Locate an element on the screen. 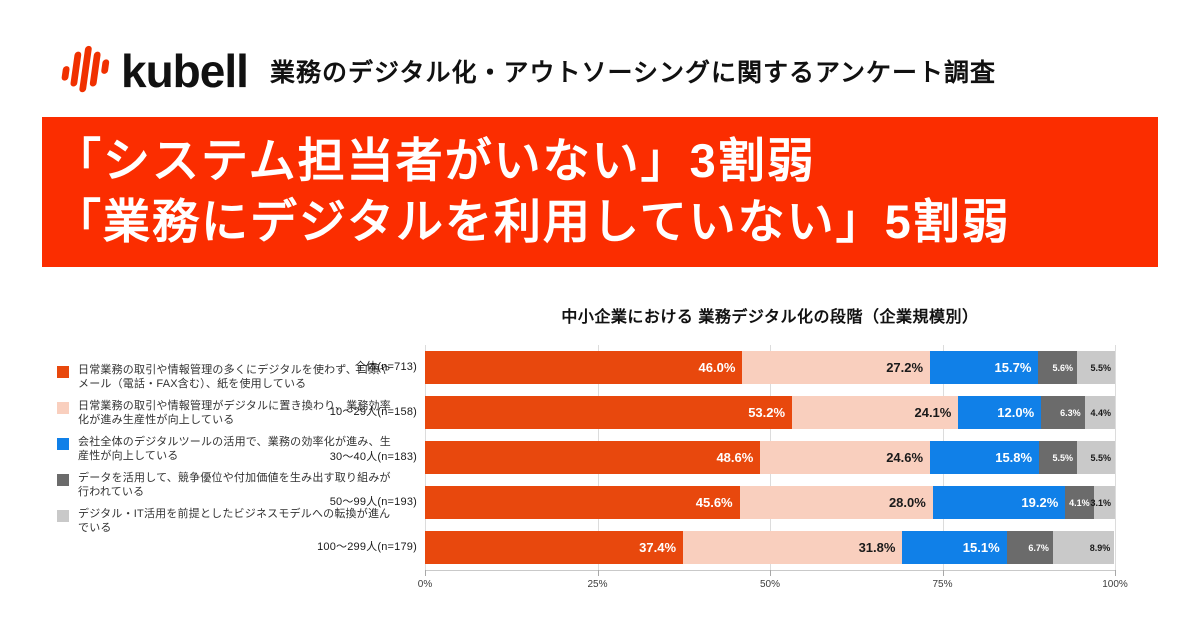  bar-segment: 28.0% is located at coordinates (836, 502).